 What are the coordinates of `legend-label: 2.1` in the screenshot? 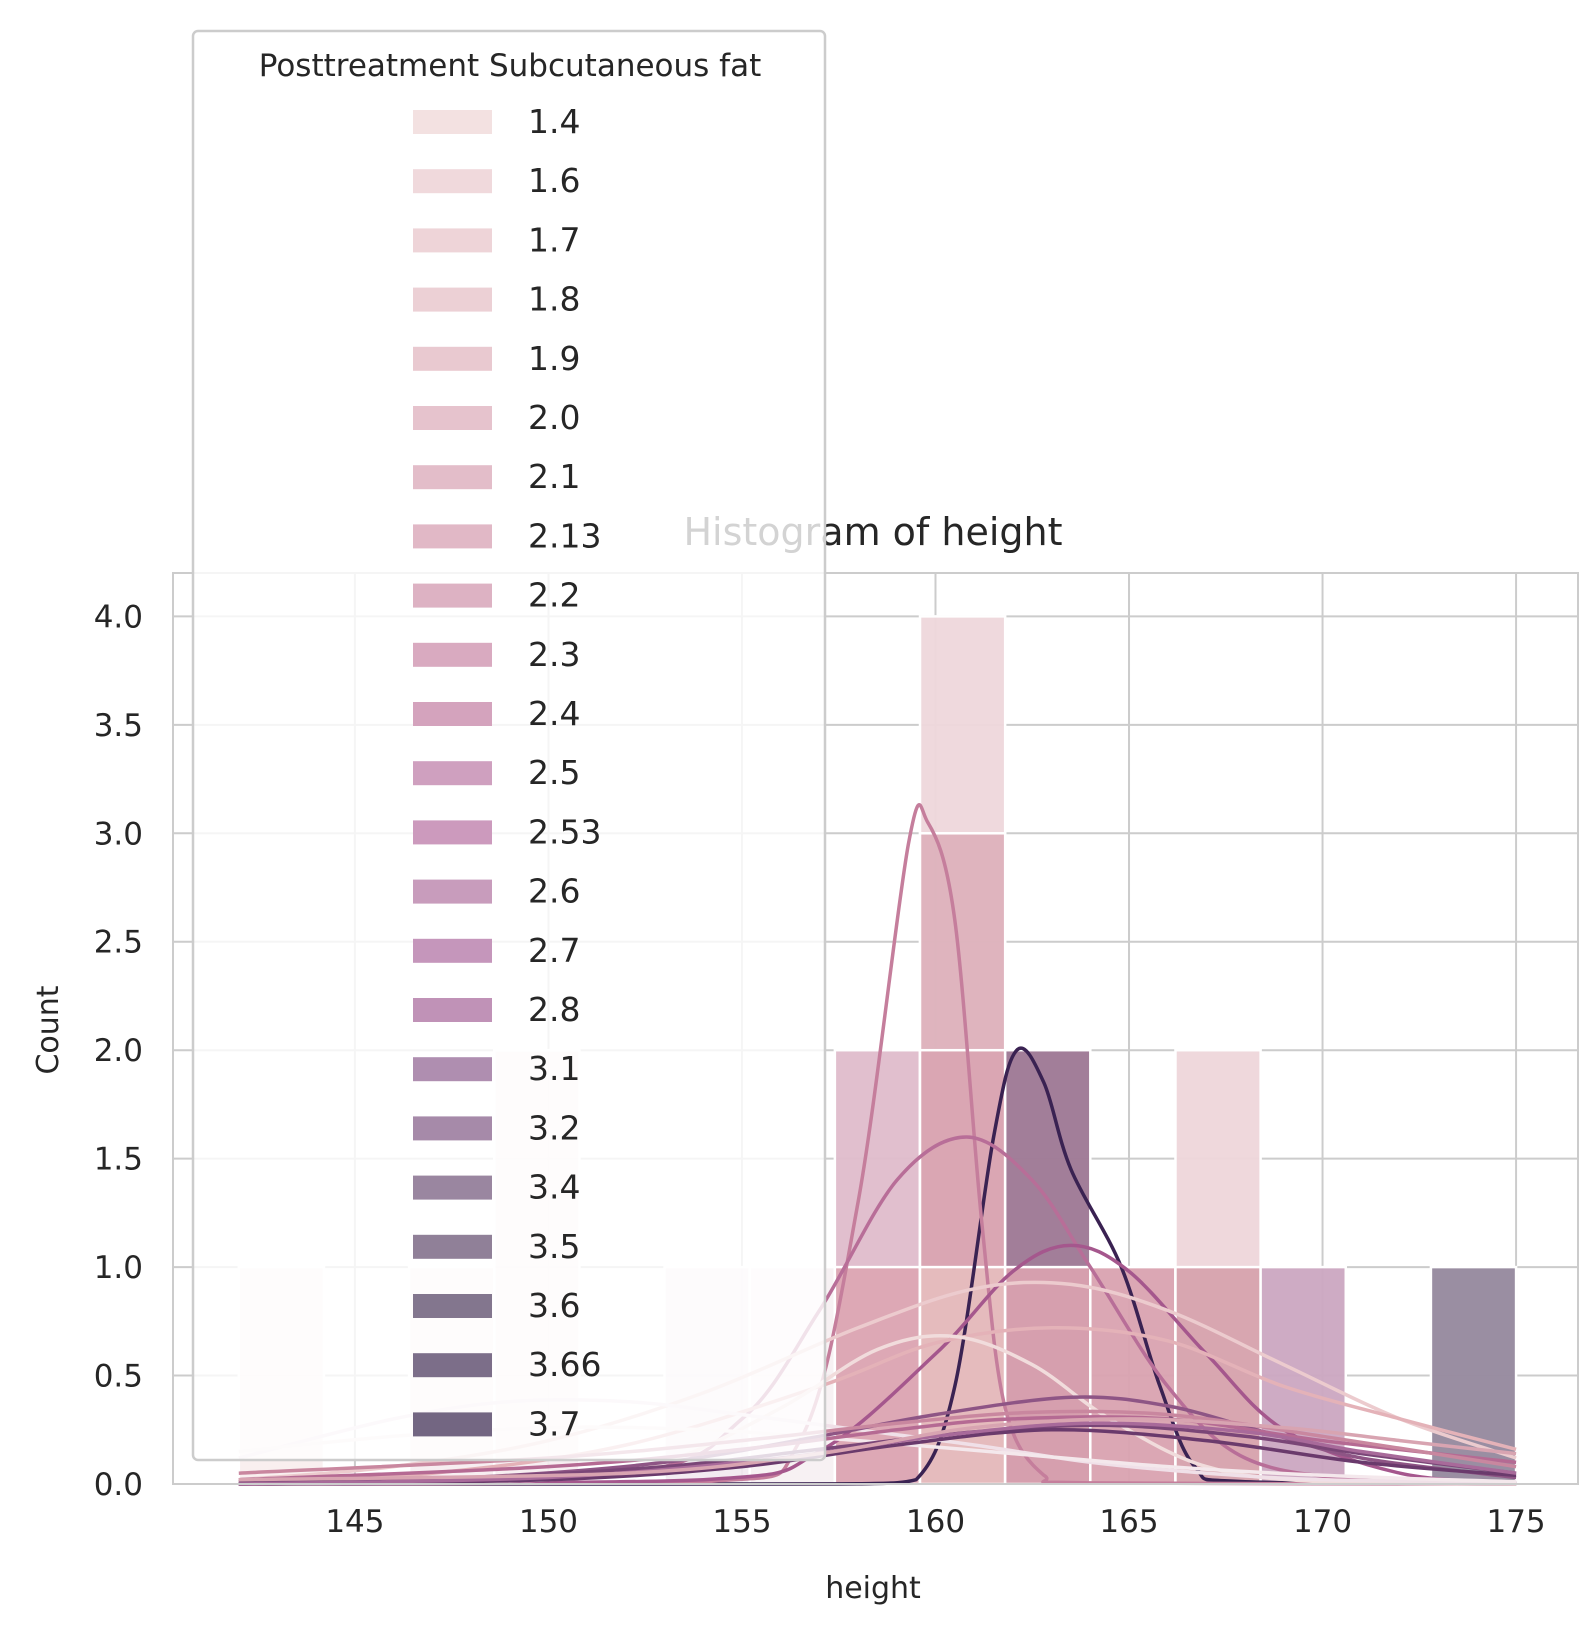 It's located at (554, 476).